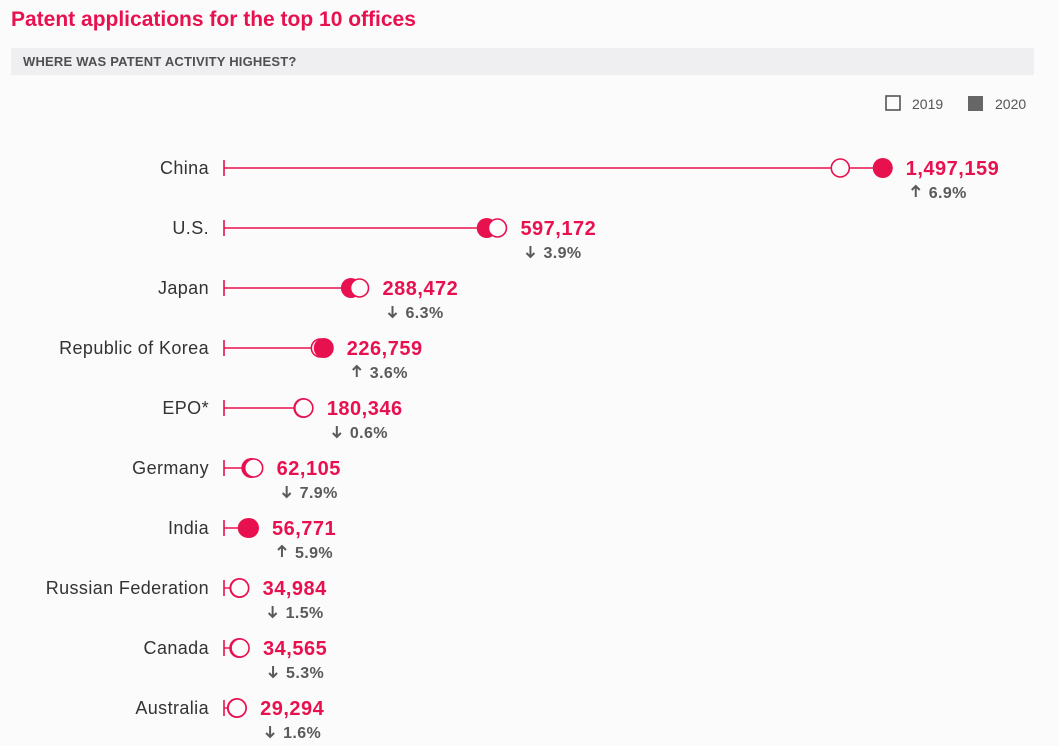  What do you see at coordinates (562, 253) in the screenshot?
I see `change-label-u-s: 3.9%` at bounding box center [562, 253].